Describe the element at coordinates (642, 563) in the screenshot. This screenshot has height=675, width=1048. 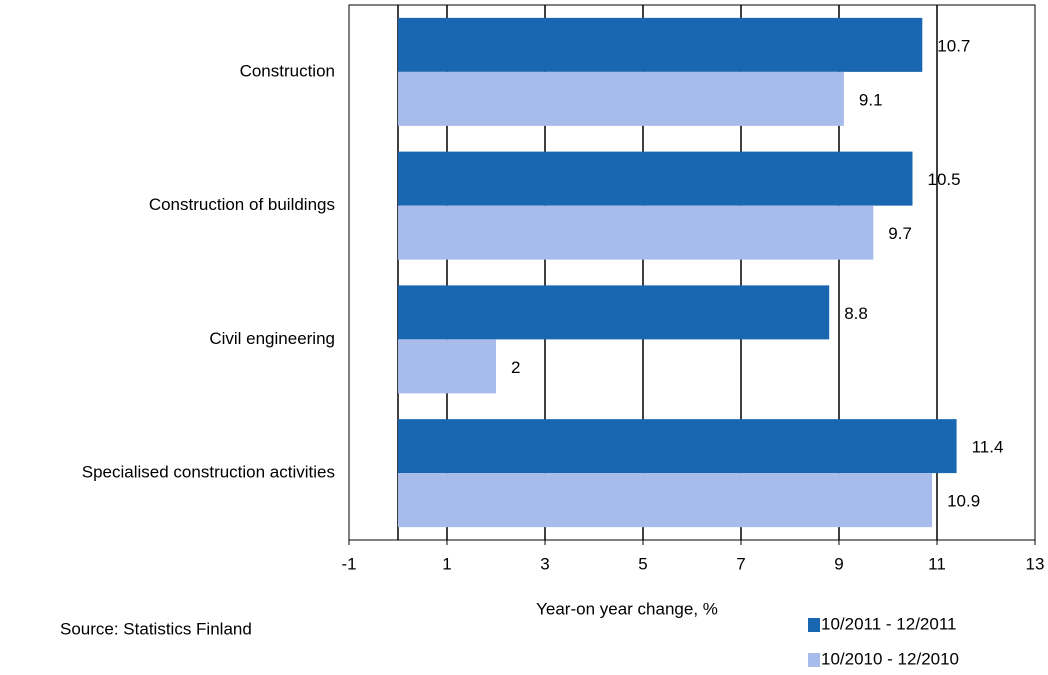
I see `x-tick-label: 5` at that location.